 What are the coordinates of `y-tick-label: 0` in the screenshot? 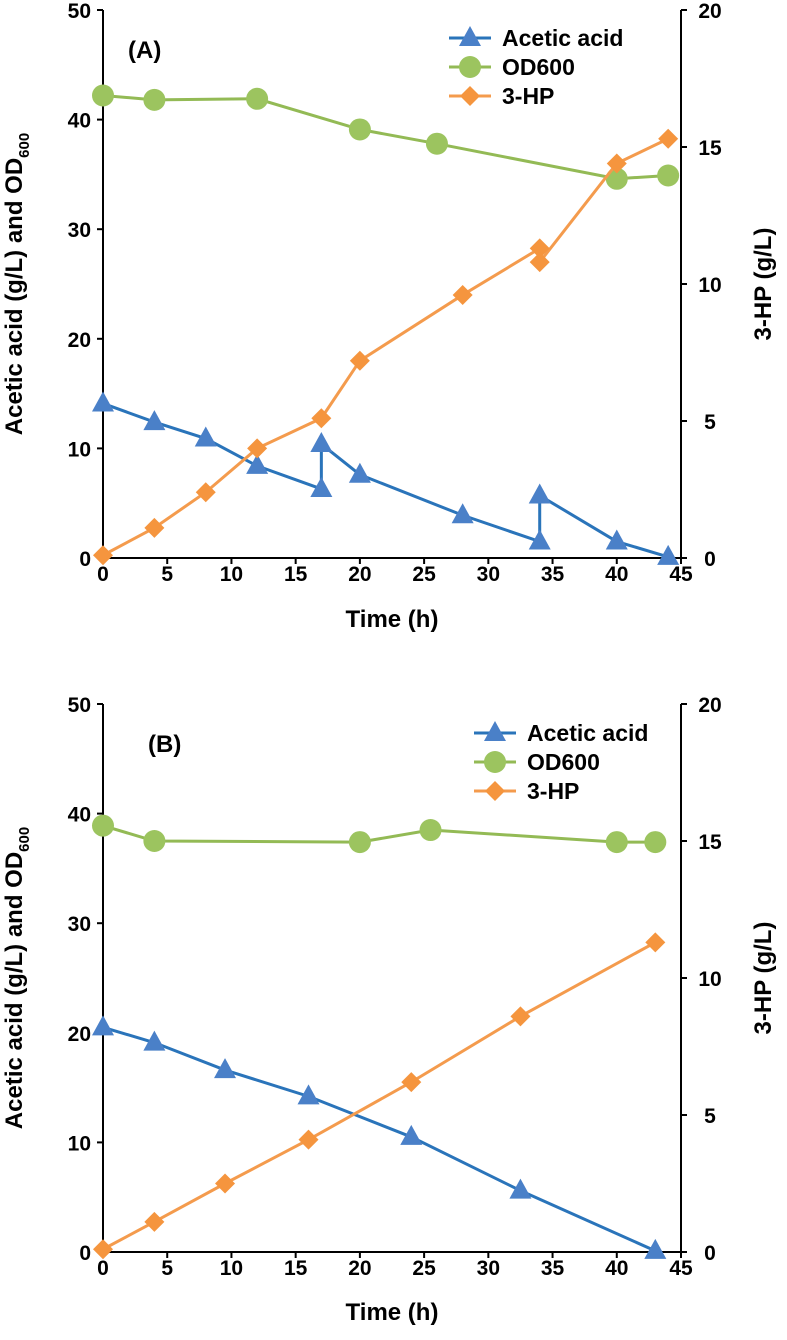 It's located at (85, 559).